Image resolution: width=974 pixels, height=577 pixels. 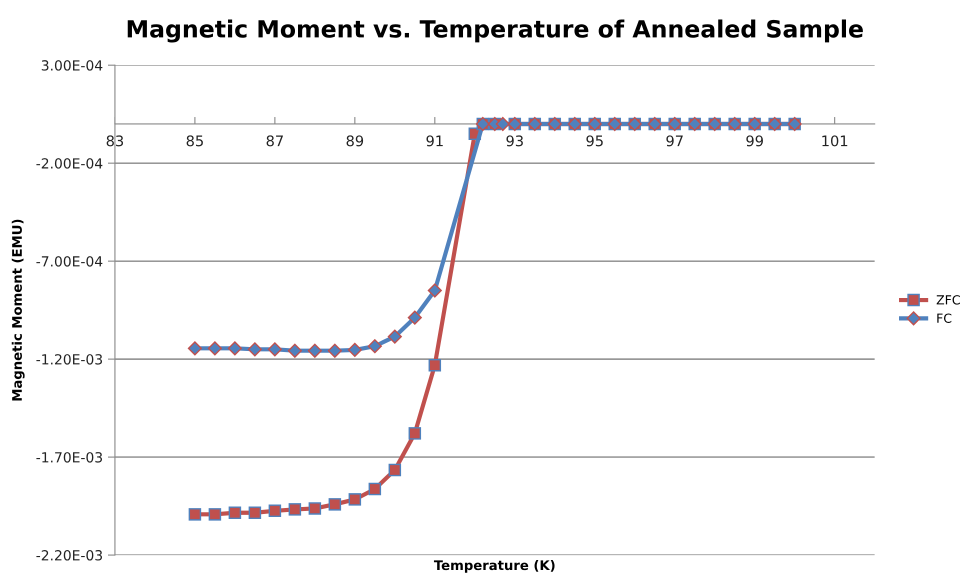 What do you see at coordinates (835, 140) in the screenshot?
I see `x-tick-label: 101` at bounding box center [835, 140].